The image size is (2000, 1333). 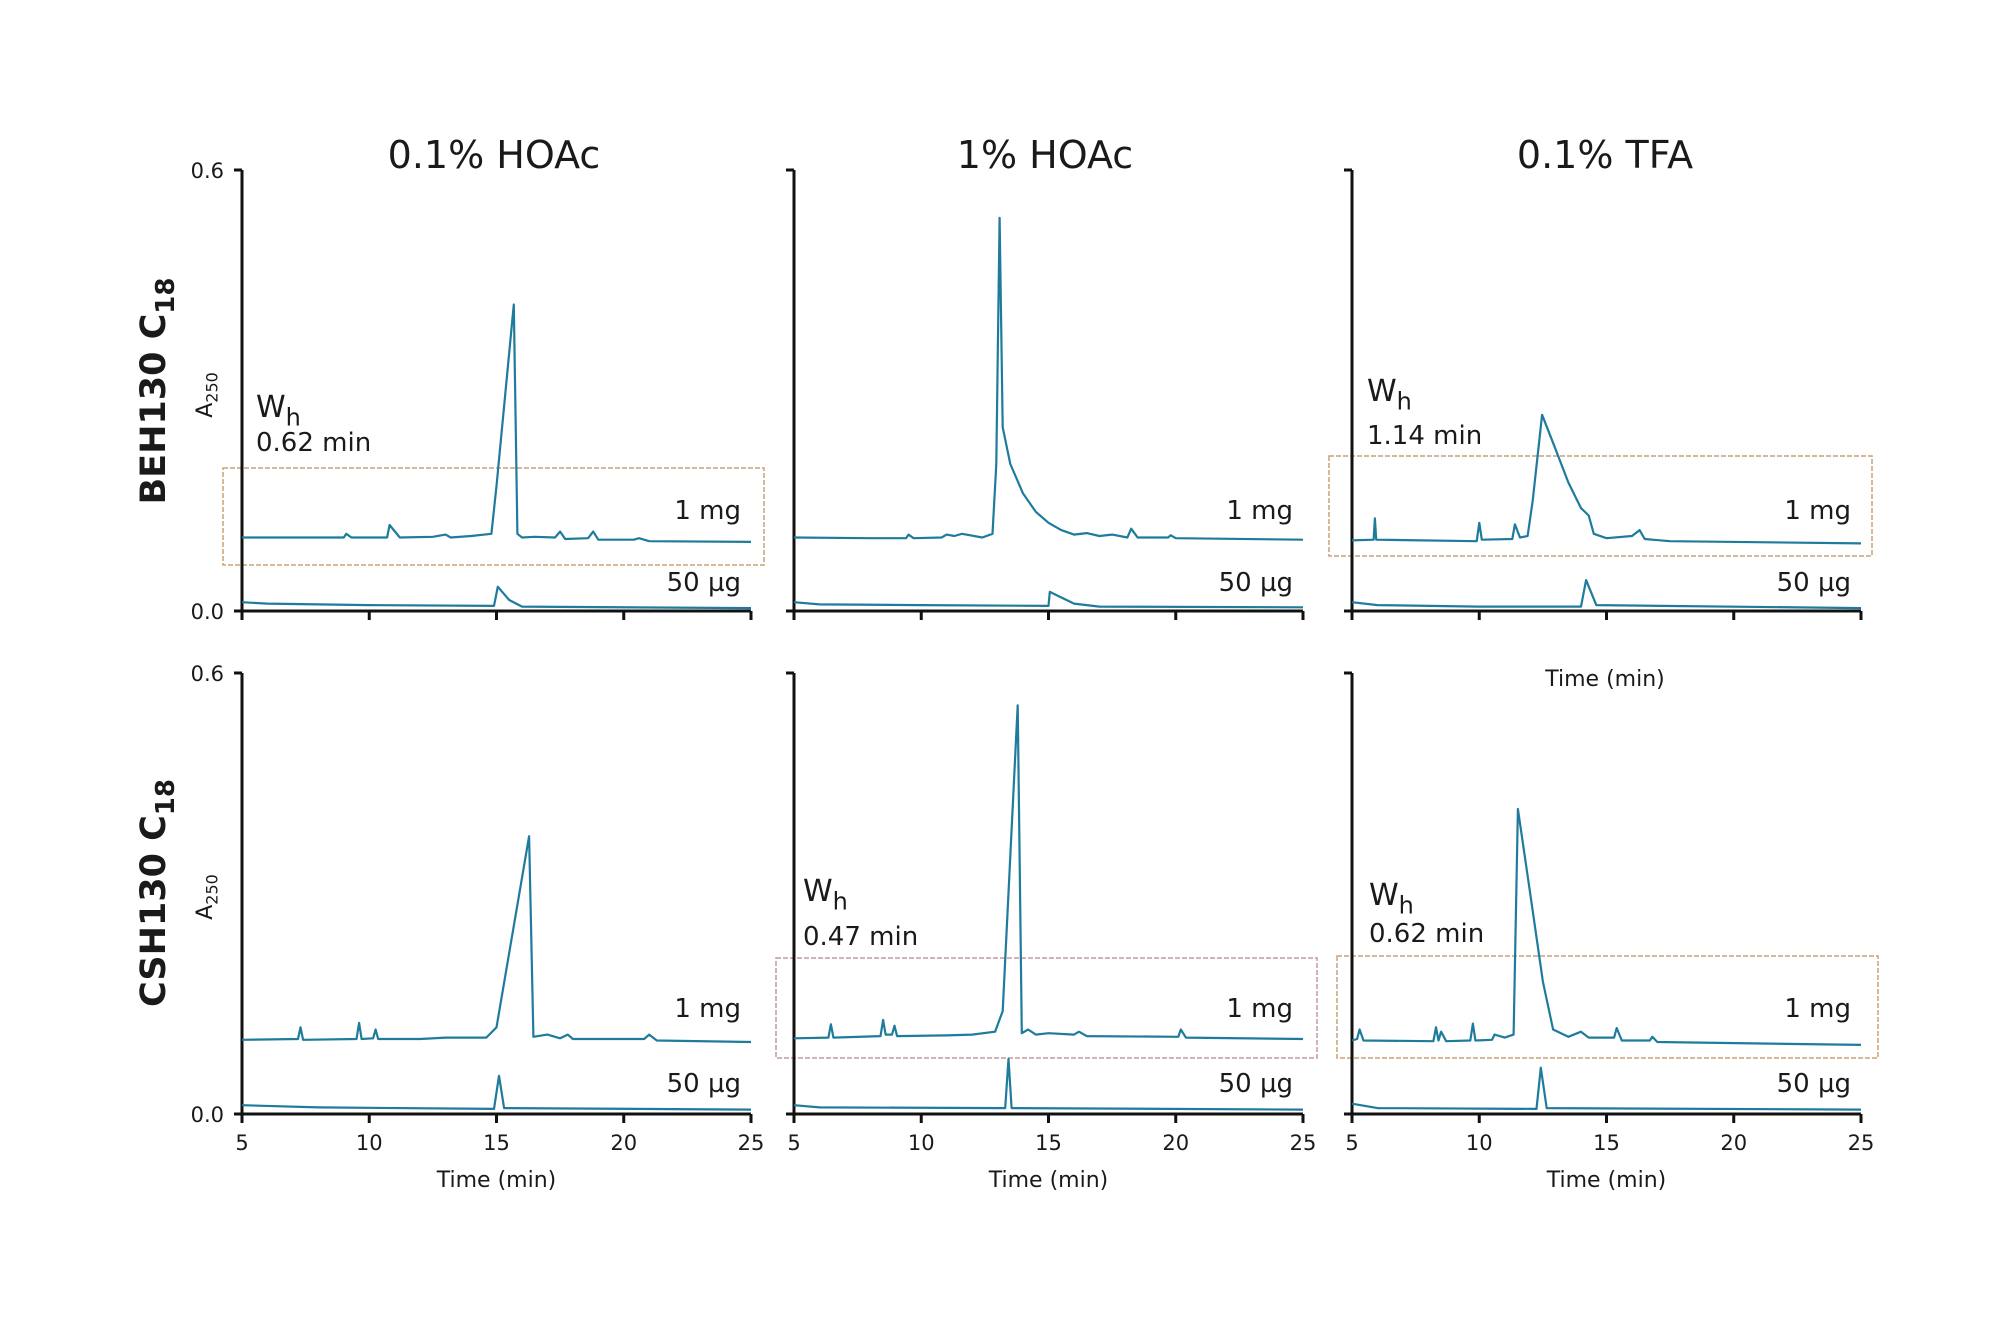 I want to click on column-title: 1% HOAc, so click(x=1045, y=155).